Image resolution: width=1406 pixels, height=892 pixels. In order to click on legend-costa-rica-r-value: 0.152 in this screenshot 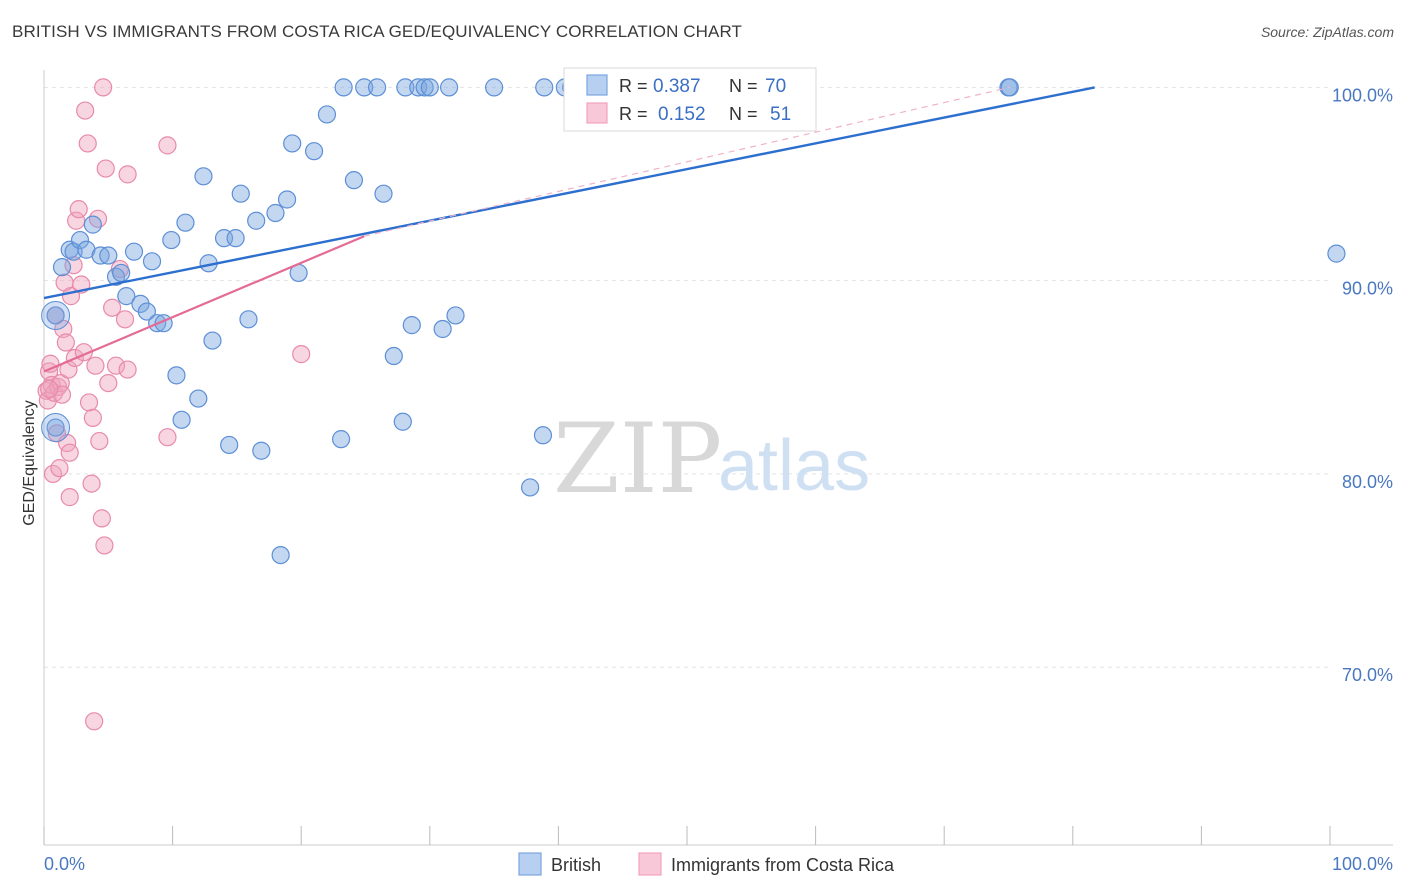, I will do `click(682, 114)`.